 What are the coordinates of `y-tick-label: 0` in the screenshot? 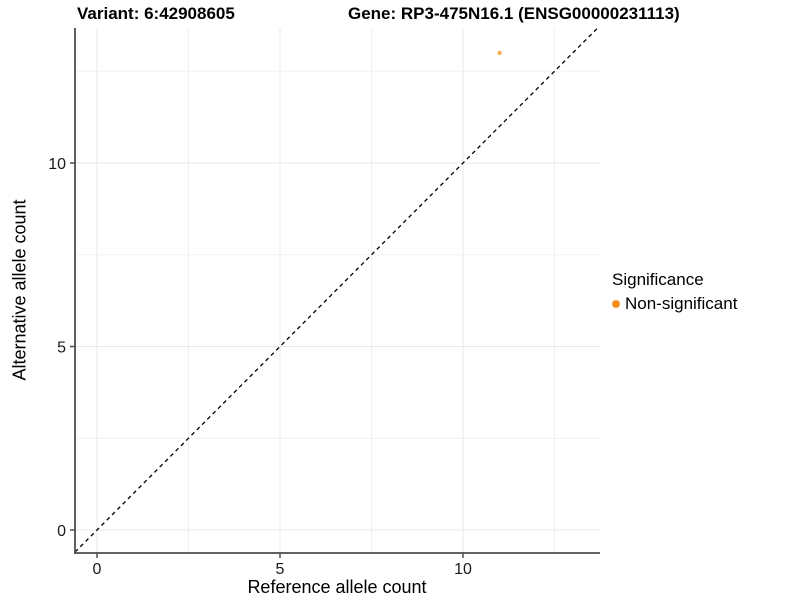 It's located at (61, 531).